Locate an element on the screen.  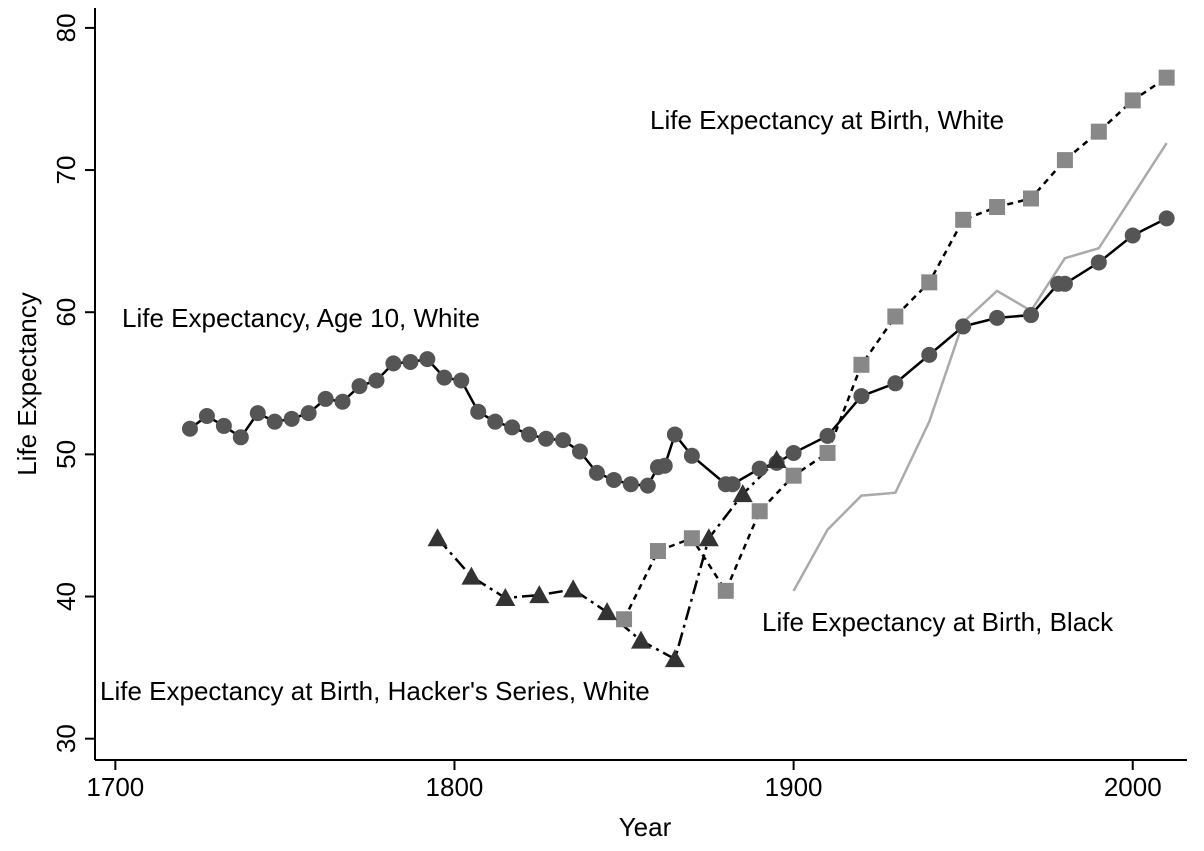
x-tick-label: 1900 is located at coordinates (794, 787).